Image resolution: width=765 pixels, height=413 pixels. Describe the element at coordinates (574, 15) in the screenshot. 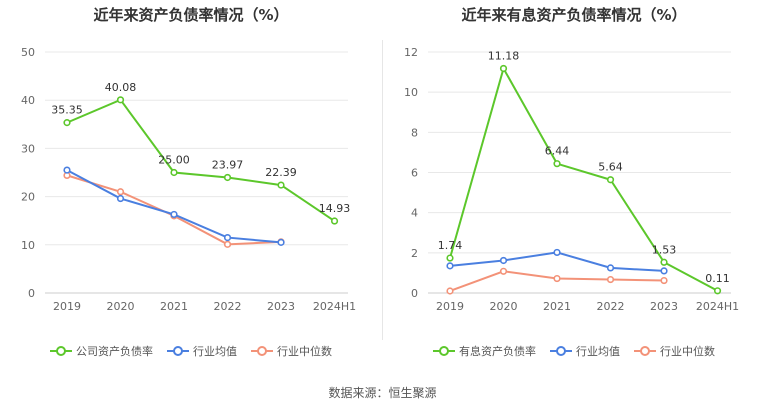

I see `chart-title: 近年来有息资产负债率情况（%）` at that location.